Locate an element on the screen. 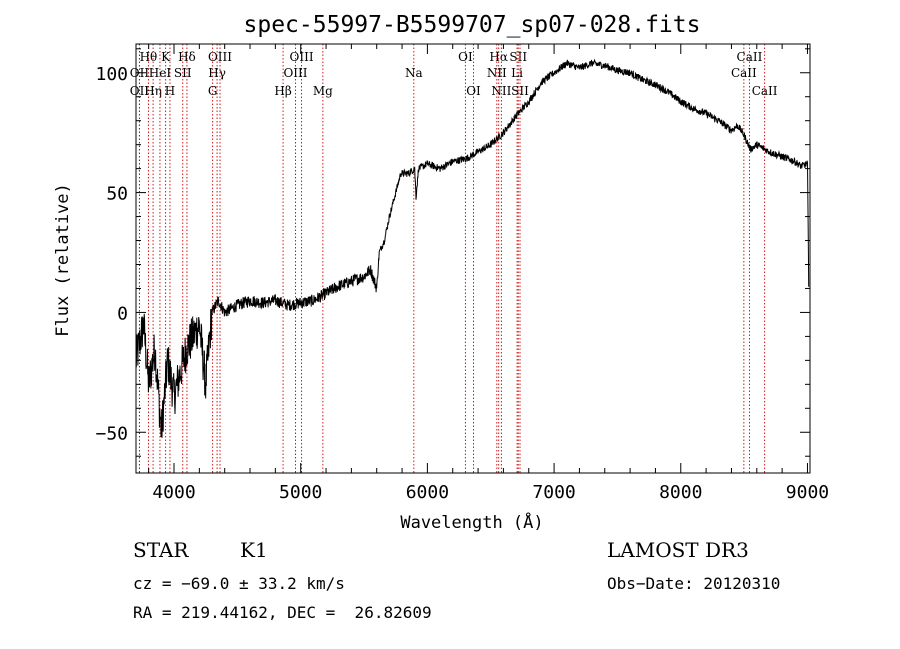 This screenshot has width=900, height=649. line-label-10: Hγ is located at coordinates (217, 73).